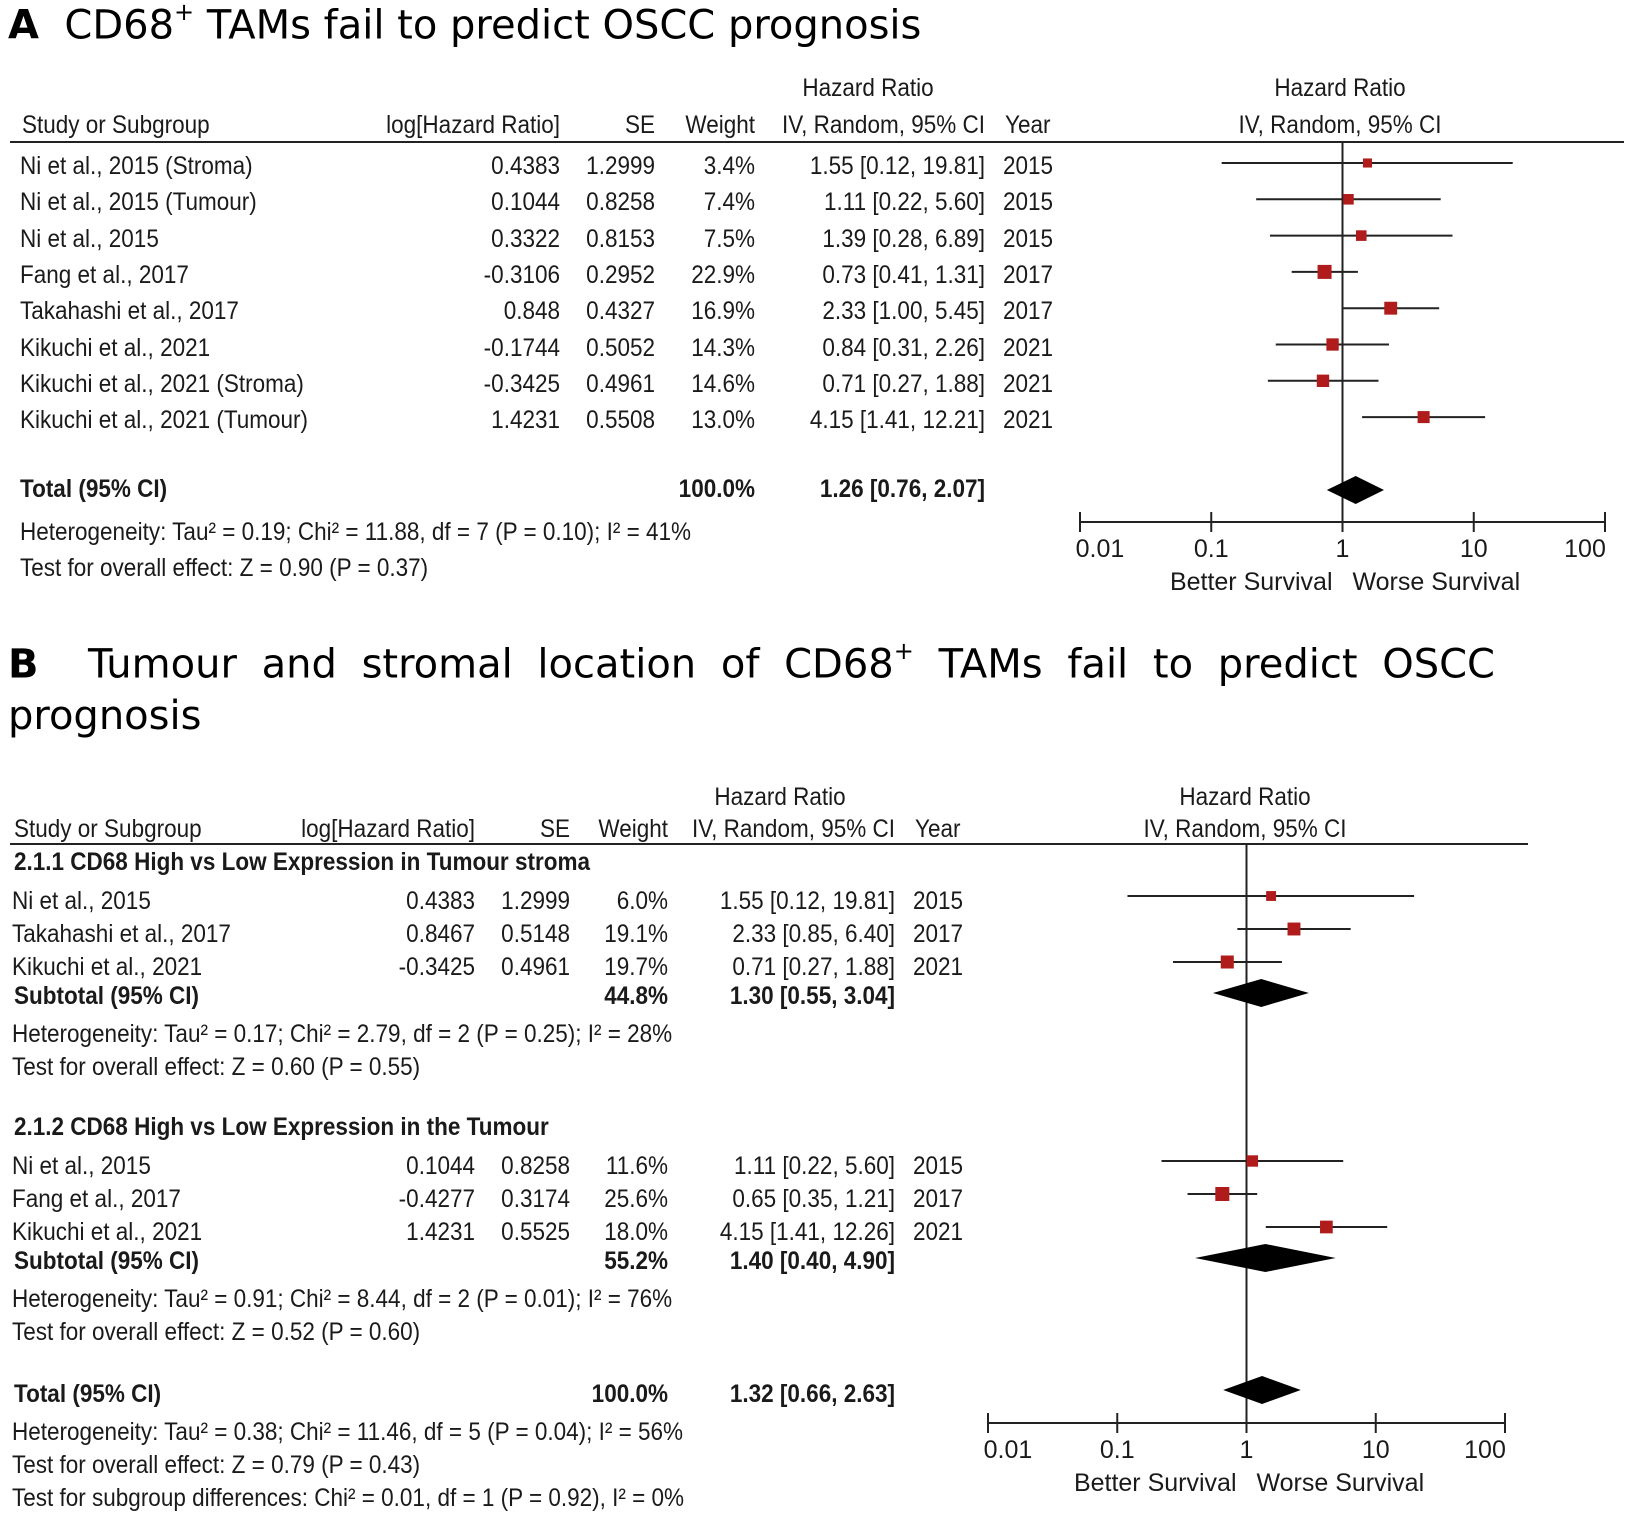  Describe the element at coordinates (108, 829) in the screenshot. I see `b-header-study: Study or Subgroup` at that location.